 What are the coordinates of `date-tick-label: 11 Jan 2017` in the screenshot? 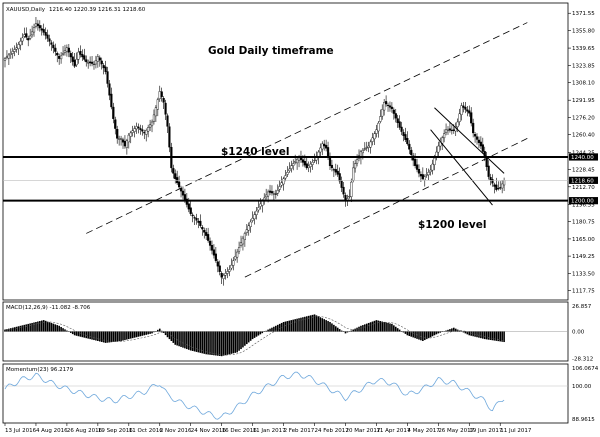 It's located at (269, 431).